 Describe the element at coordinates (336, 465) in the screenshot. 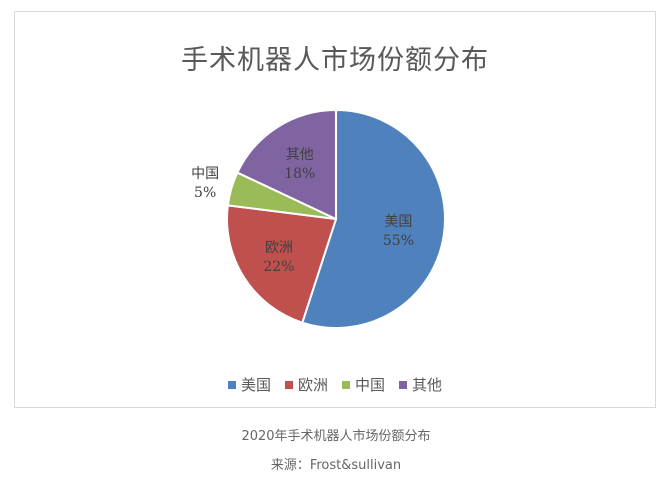

I see `source-caption: 来源：Frost&sullivan` at that location.